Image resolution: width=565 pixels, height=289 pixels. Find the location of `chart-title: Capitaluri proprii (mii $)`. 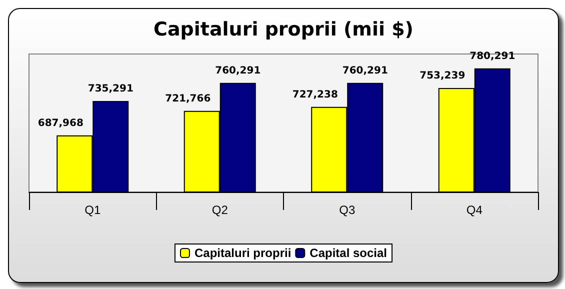

chart-title: Capitaluri proprii (mii $) is located at coordinates (284, 29).